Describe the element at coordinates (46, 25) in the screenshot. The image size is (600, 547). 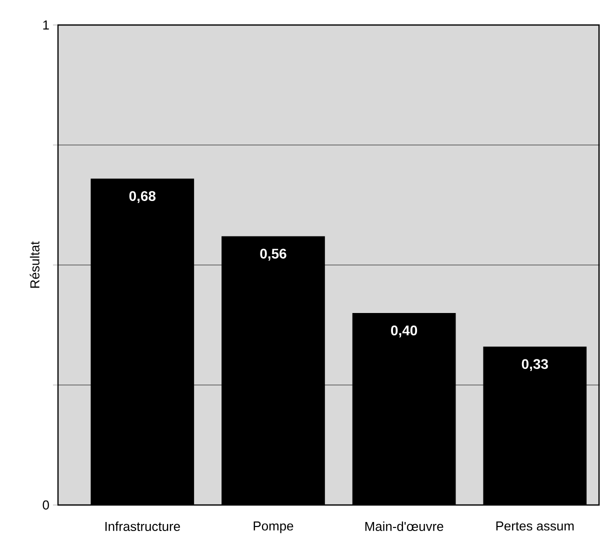
I see `y-tick-label: 1` at that location.